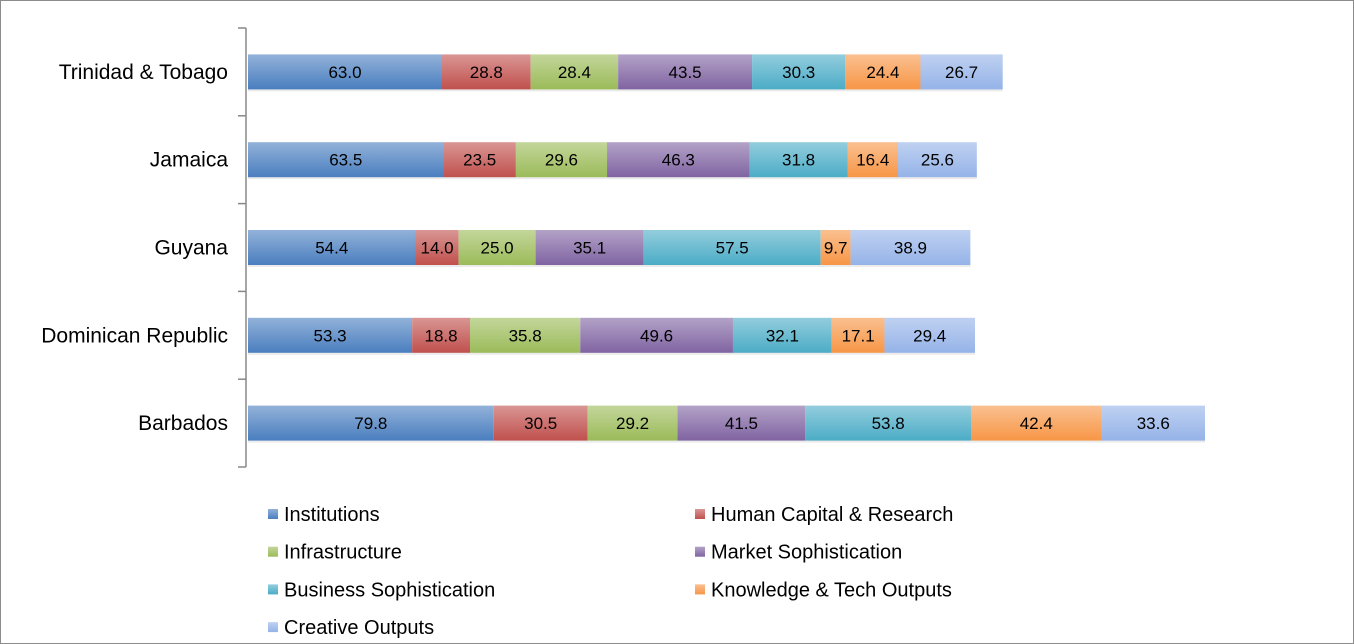 The image size is (1354, 644). What do you see at coordinates (134, 335) in the screenshot?
I see `category-label: Dominican Republic` at bounding box center [134, 335].